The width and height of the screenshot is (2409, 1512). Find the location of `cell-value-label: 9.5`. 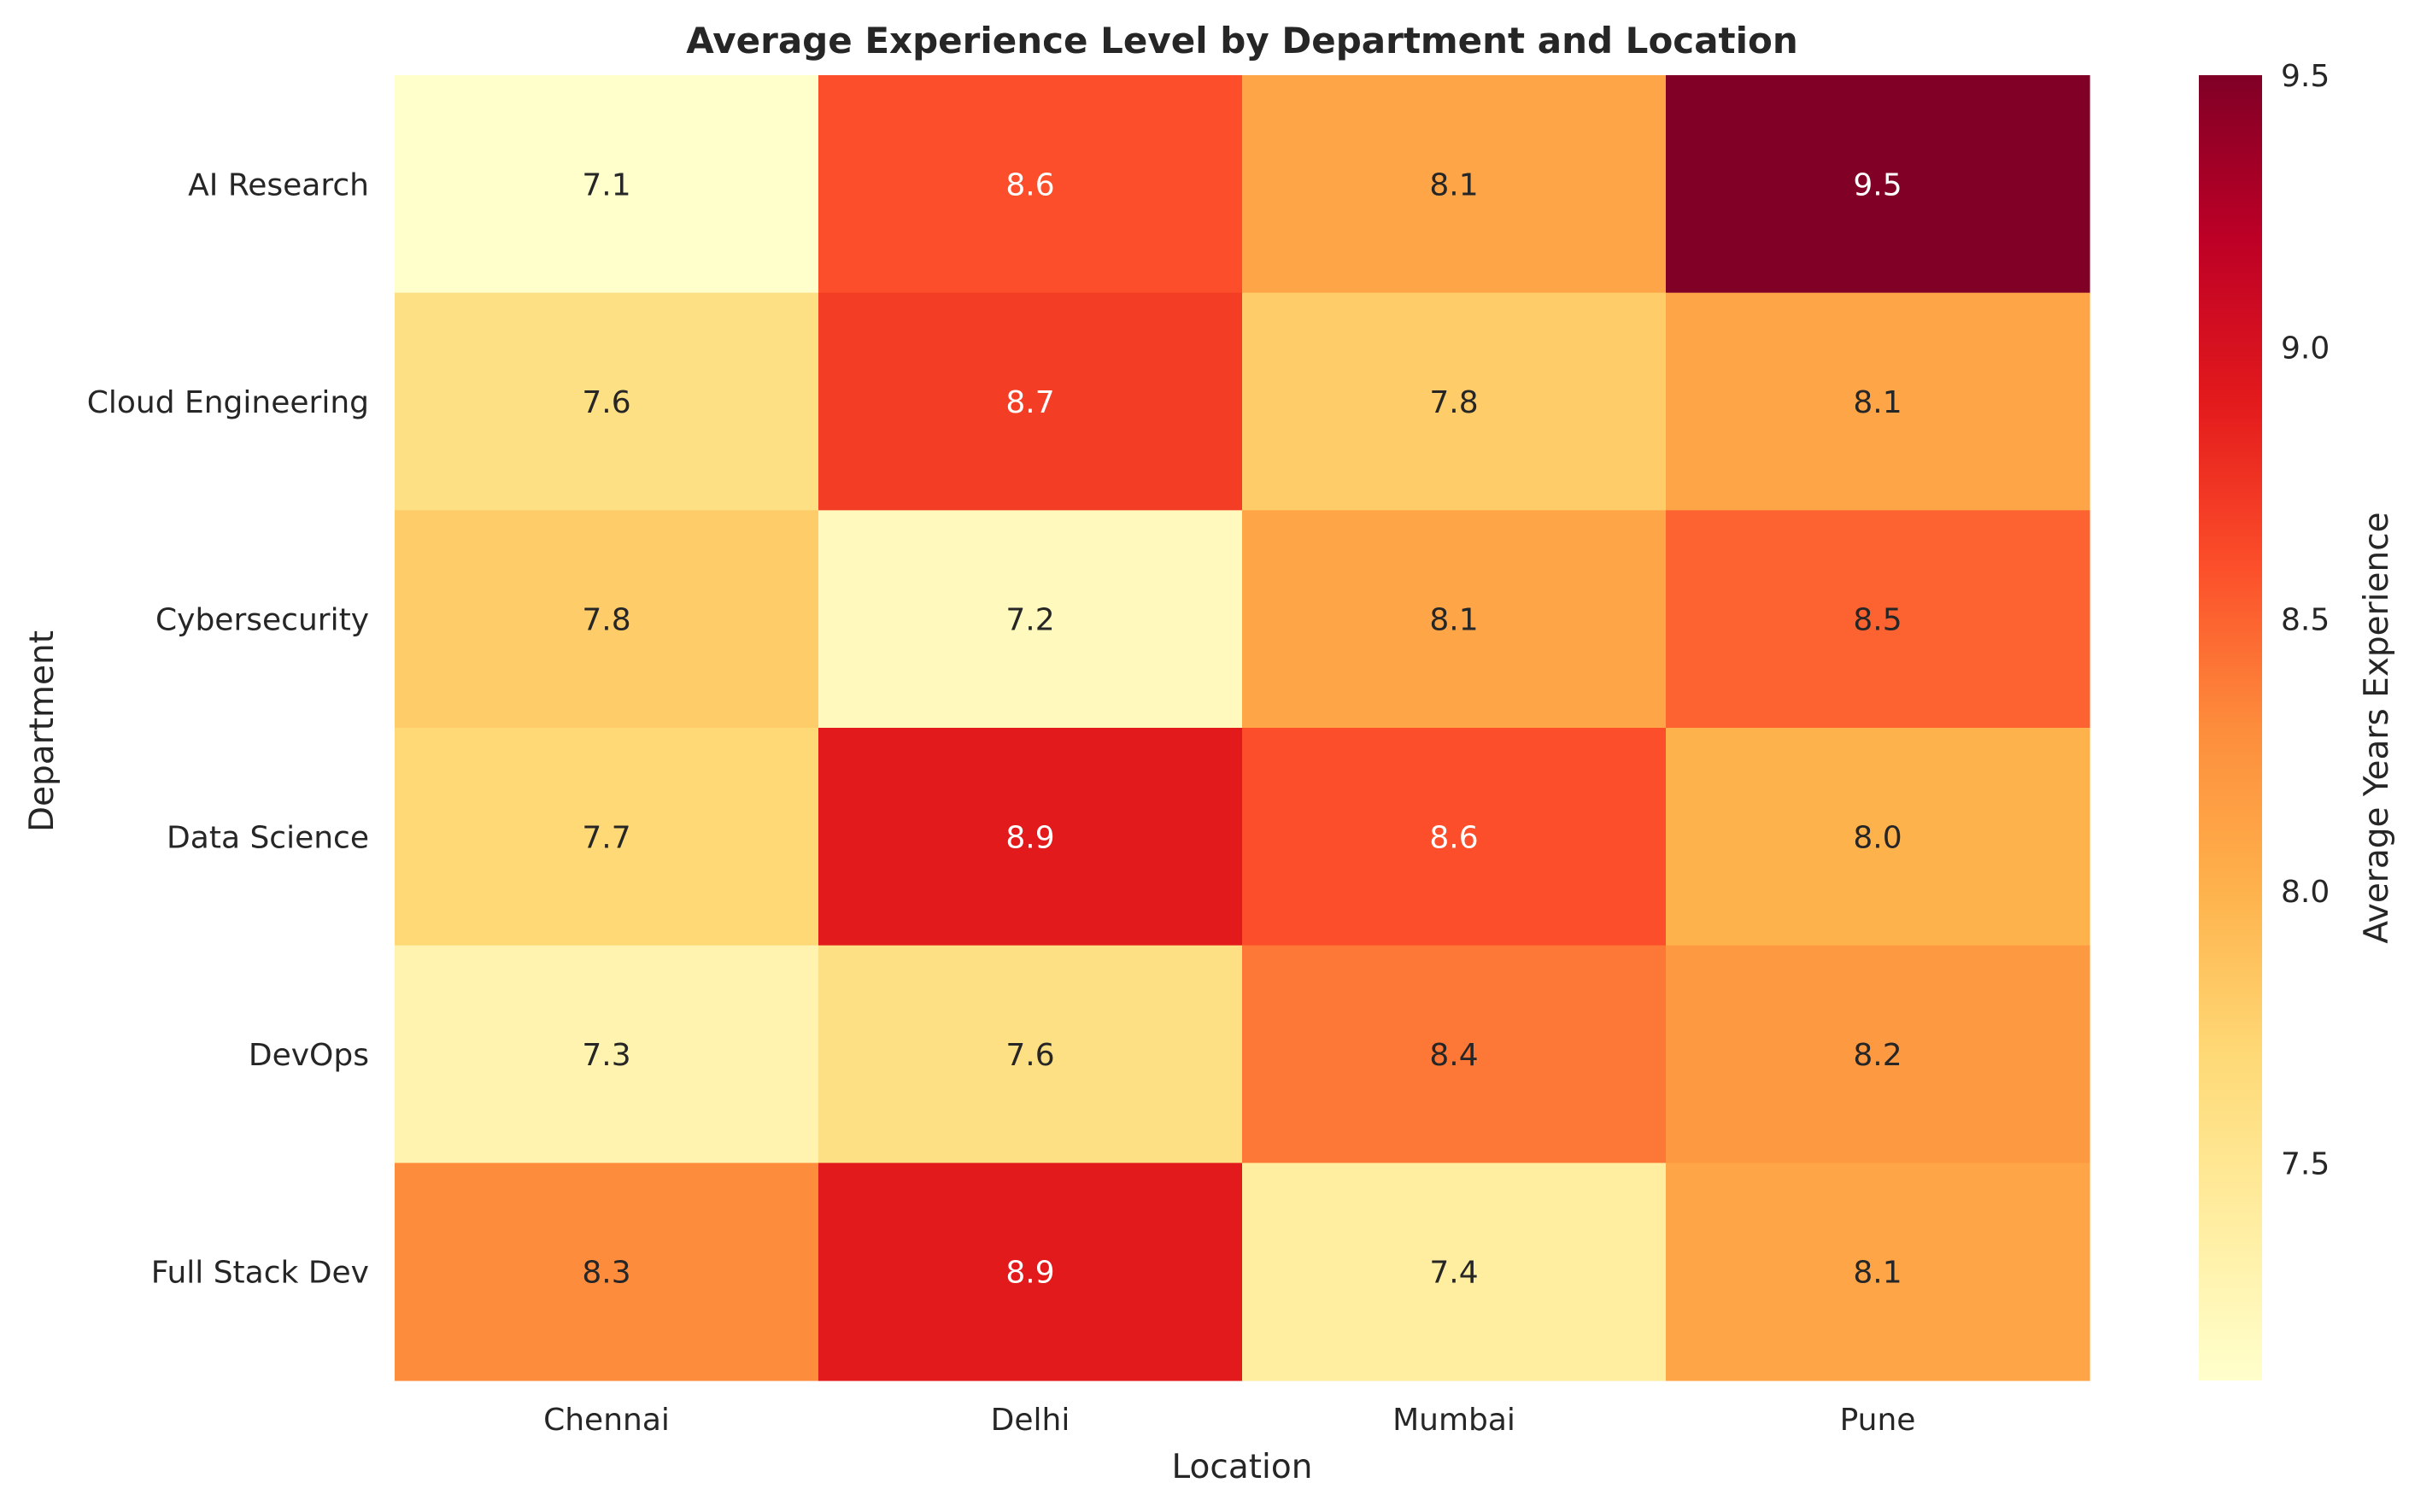

cell-value-label: 9.5 is located at coordinates (1877, 184).